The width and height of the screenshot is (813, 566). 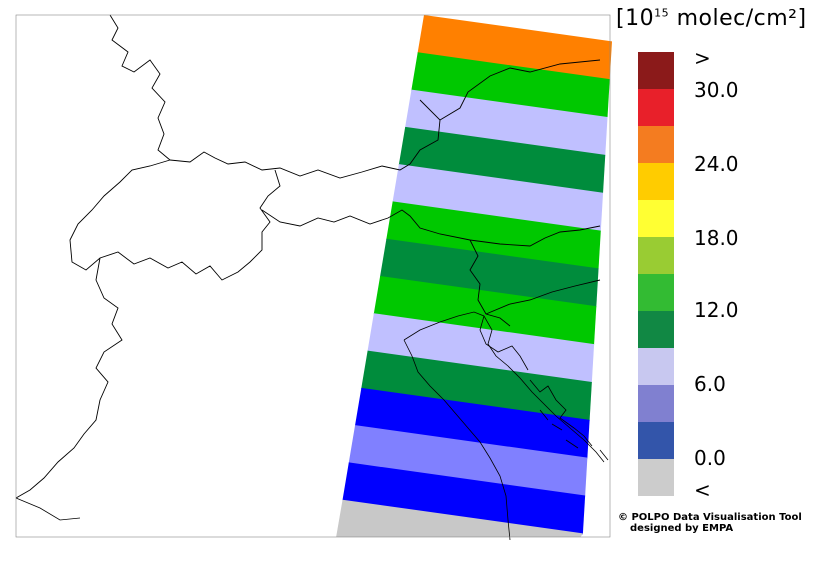 I want to click on legend-title: [1015 molec/cm²], so click(x=711, y=18).